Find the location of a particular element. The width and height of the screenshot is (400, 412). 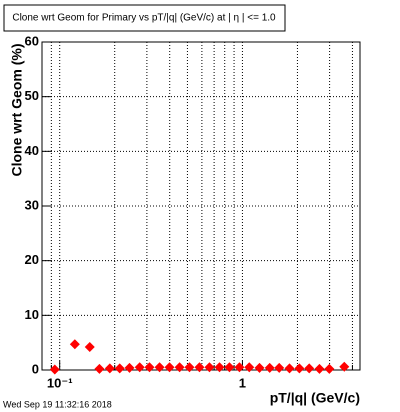

x-tick-label: 1 is located at coordinates (242, 382).